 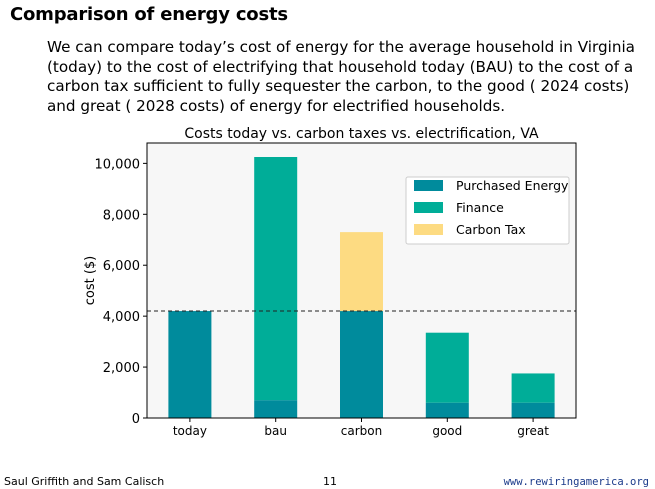 What do you see at coordinates (361, 431) in the screenshot?
I see `x-tick-label: carbon` at bounding box center [361, 431].